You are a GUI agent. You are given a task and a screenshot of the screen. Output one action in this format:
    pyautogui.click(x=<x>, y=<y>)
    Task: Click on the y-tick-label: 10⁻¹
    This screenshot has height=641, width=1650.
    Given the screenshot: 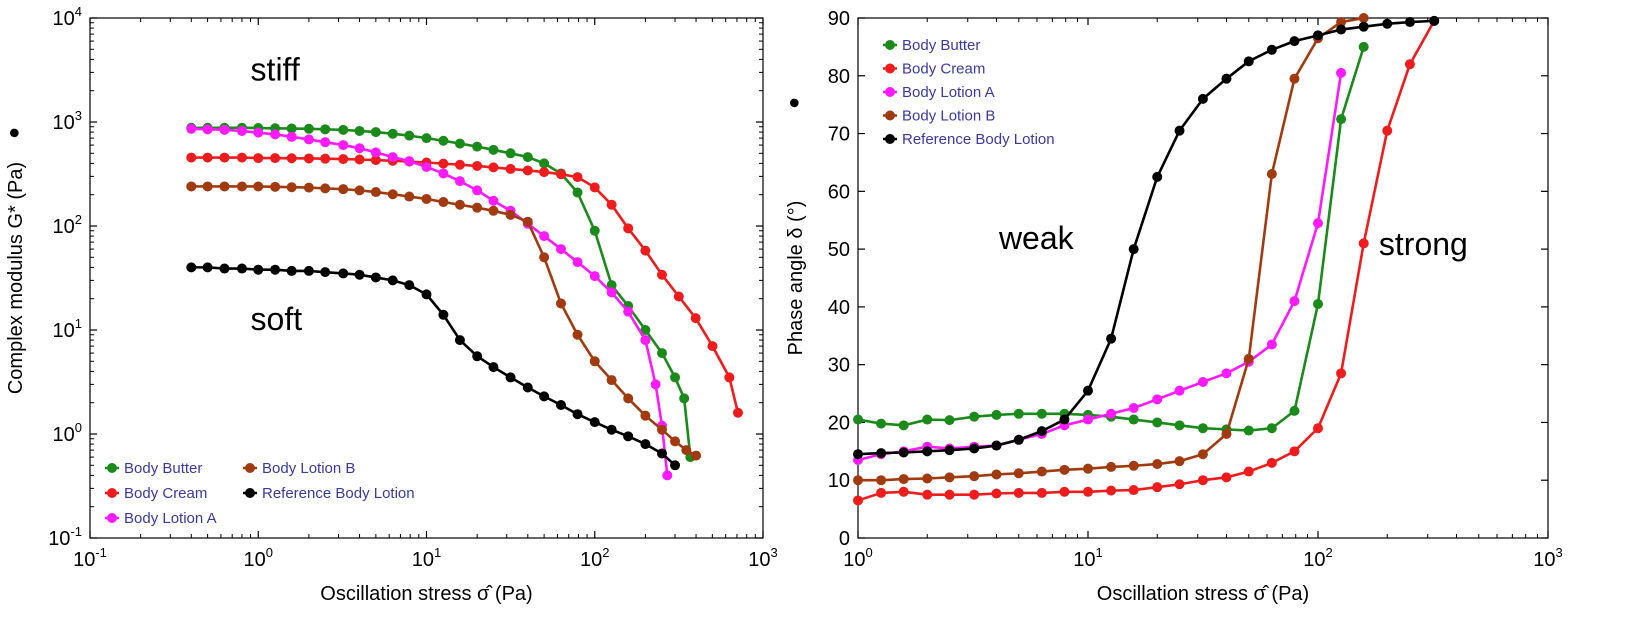 What is the action you would take?
    pyautogui.click(x=65, y=537)
    